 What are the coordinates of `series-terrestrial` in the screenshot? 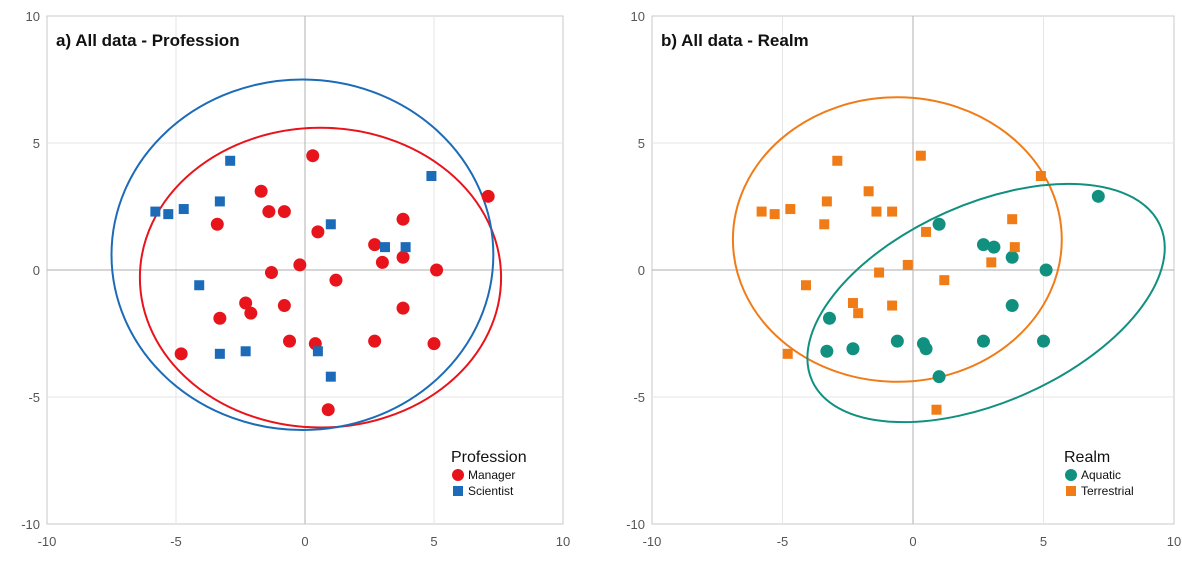 It's located at (901, 282).